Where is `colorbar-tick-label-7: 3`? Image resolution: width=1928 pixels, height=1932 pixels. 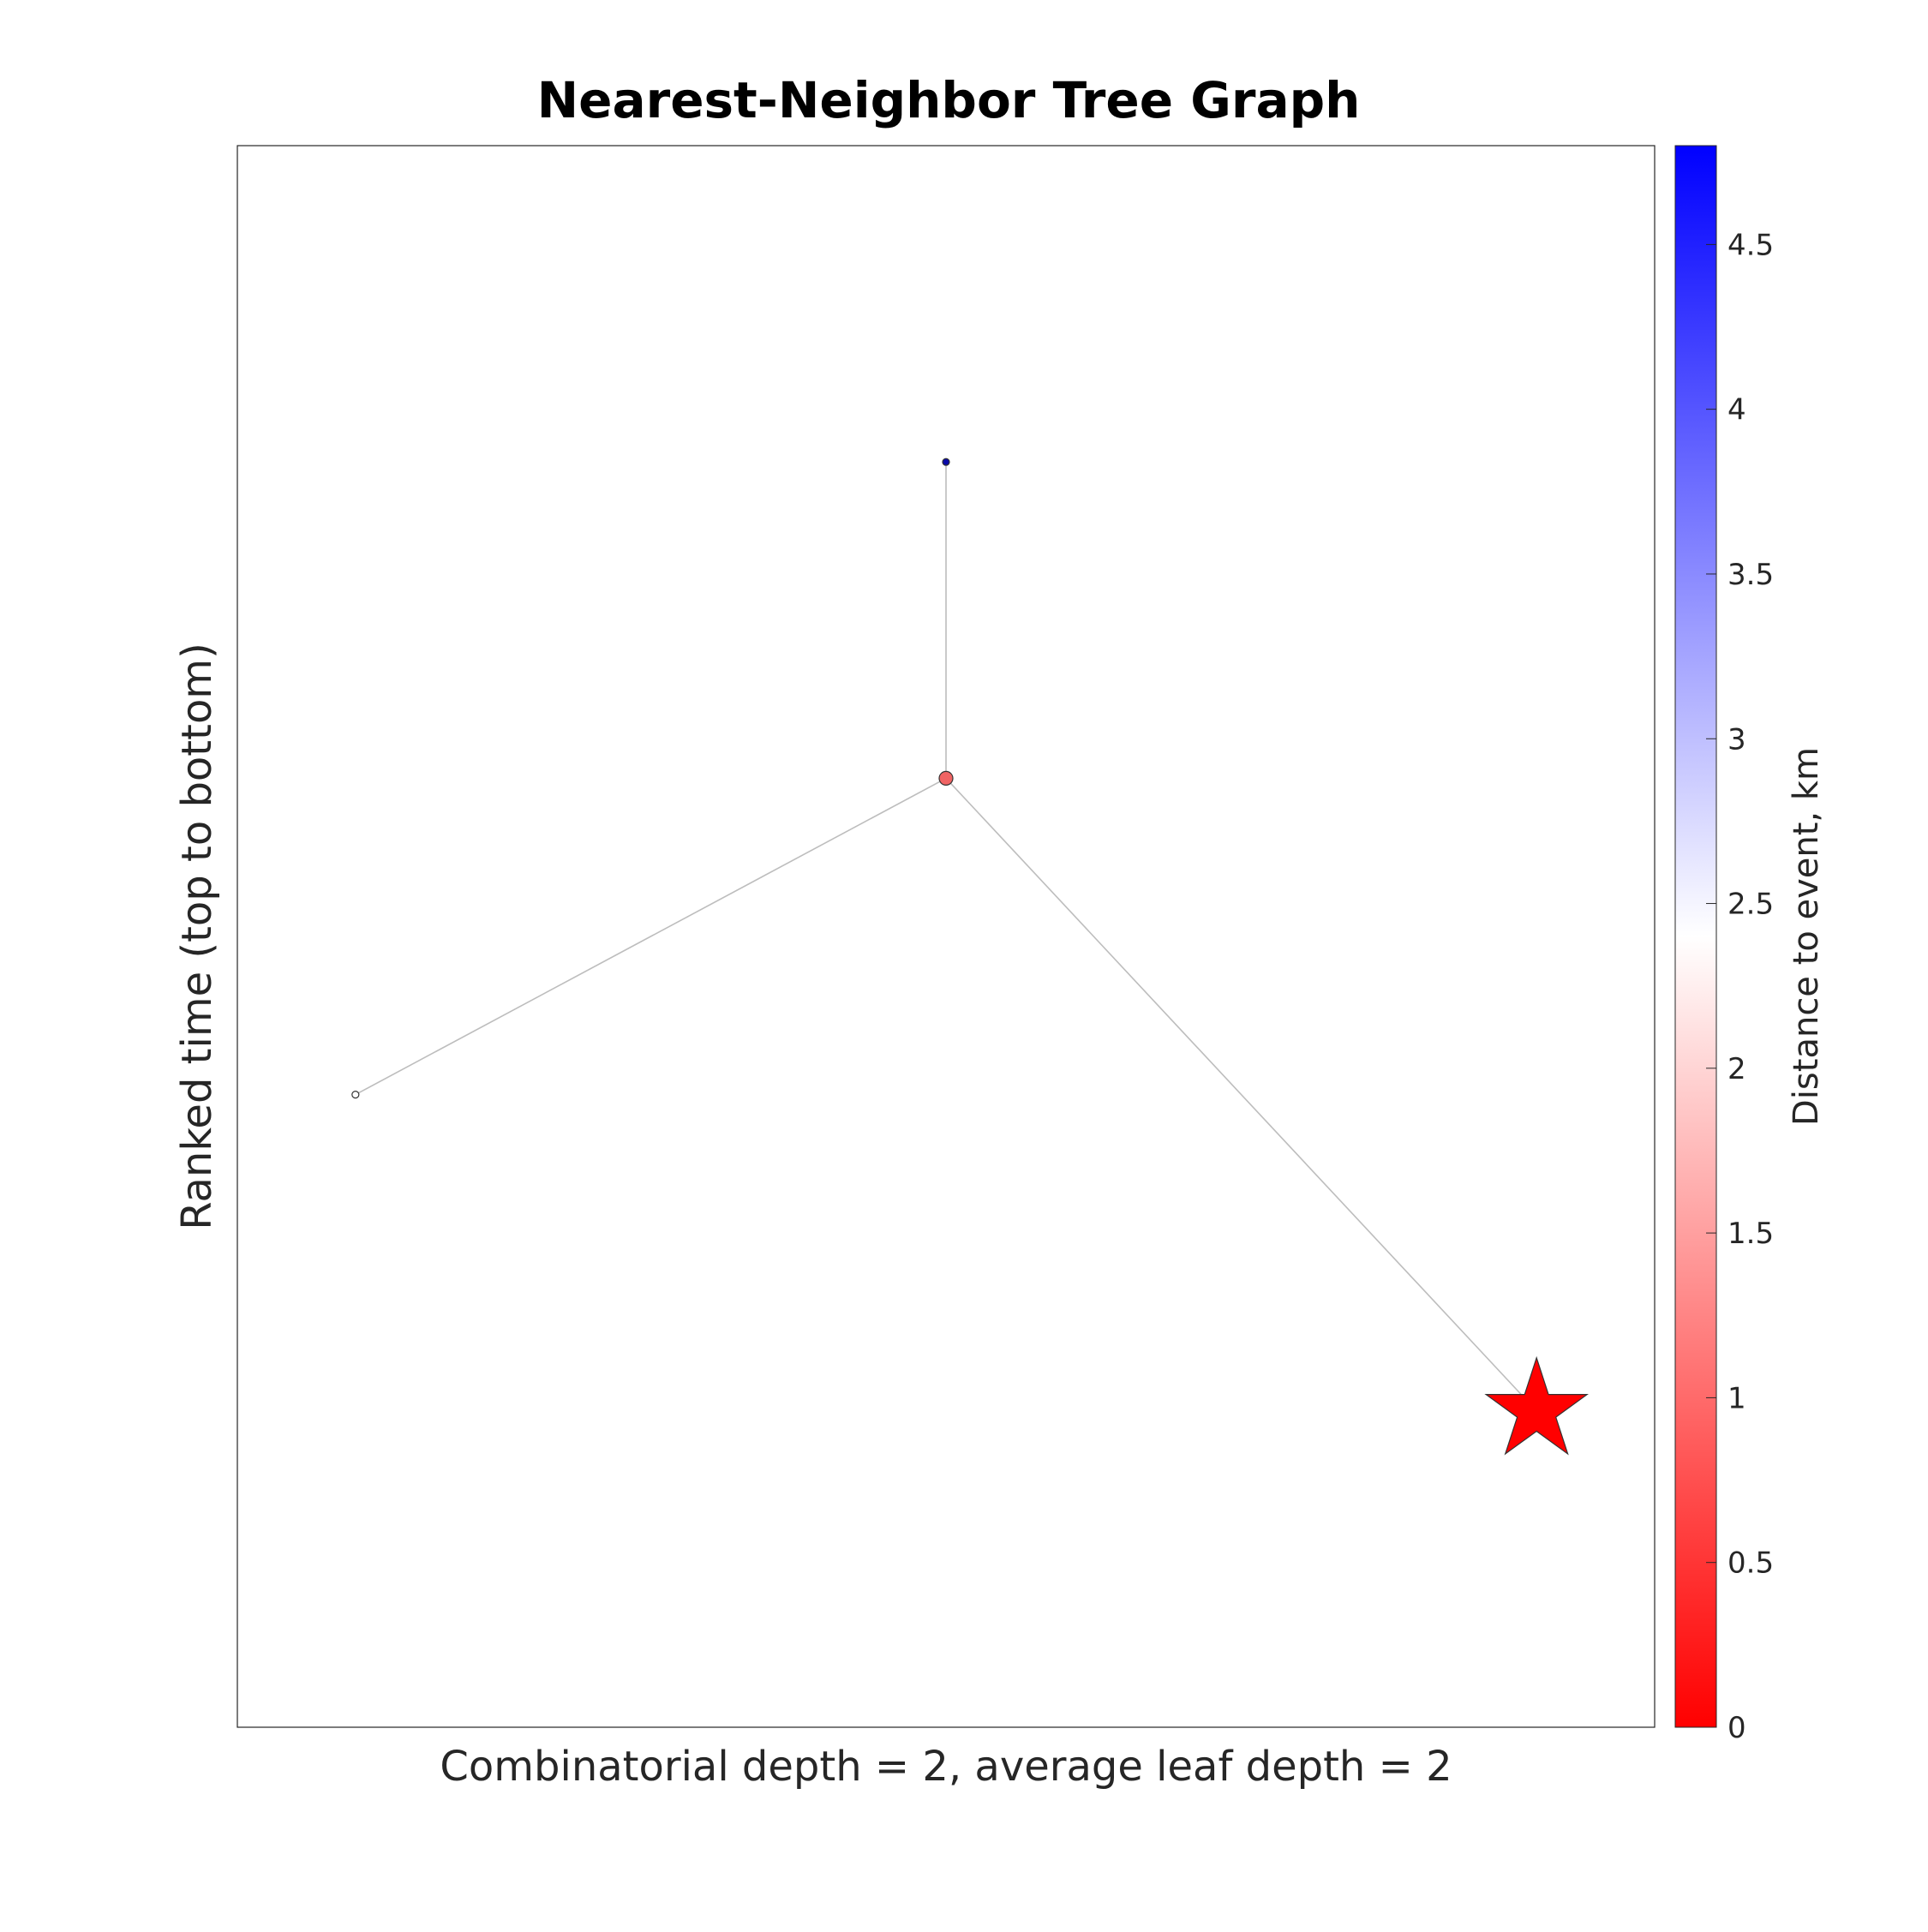 colorbar-tick-label-7: 3 is located at coordinates (1736, 739).